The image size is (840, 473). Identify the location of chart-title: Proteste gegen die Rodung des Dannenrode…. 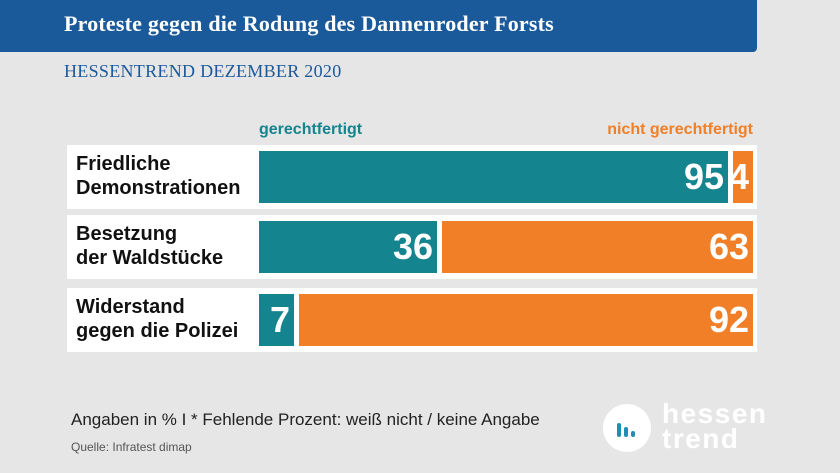
(309, 23).